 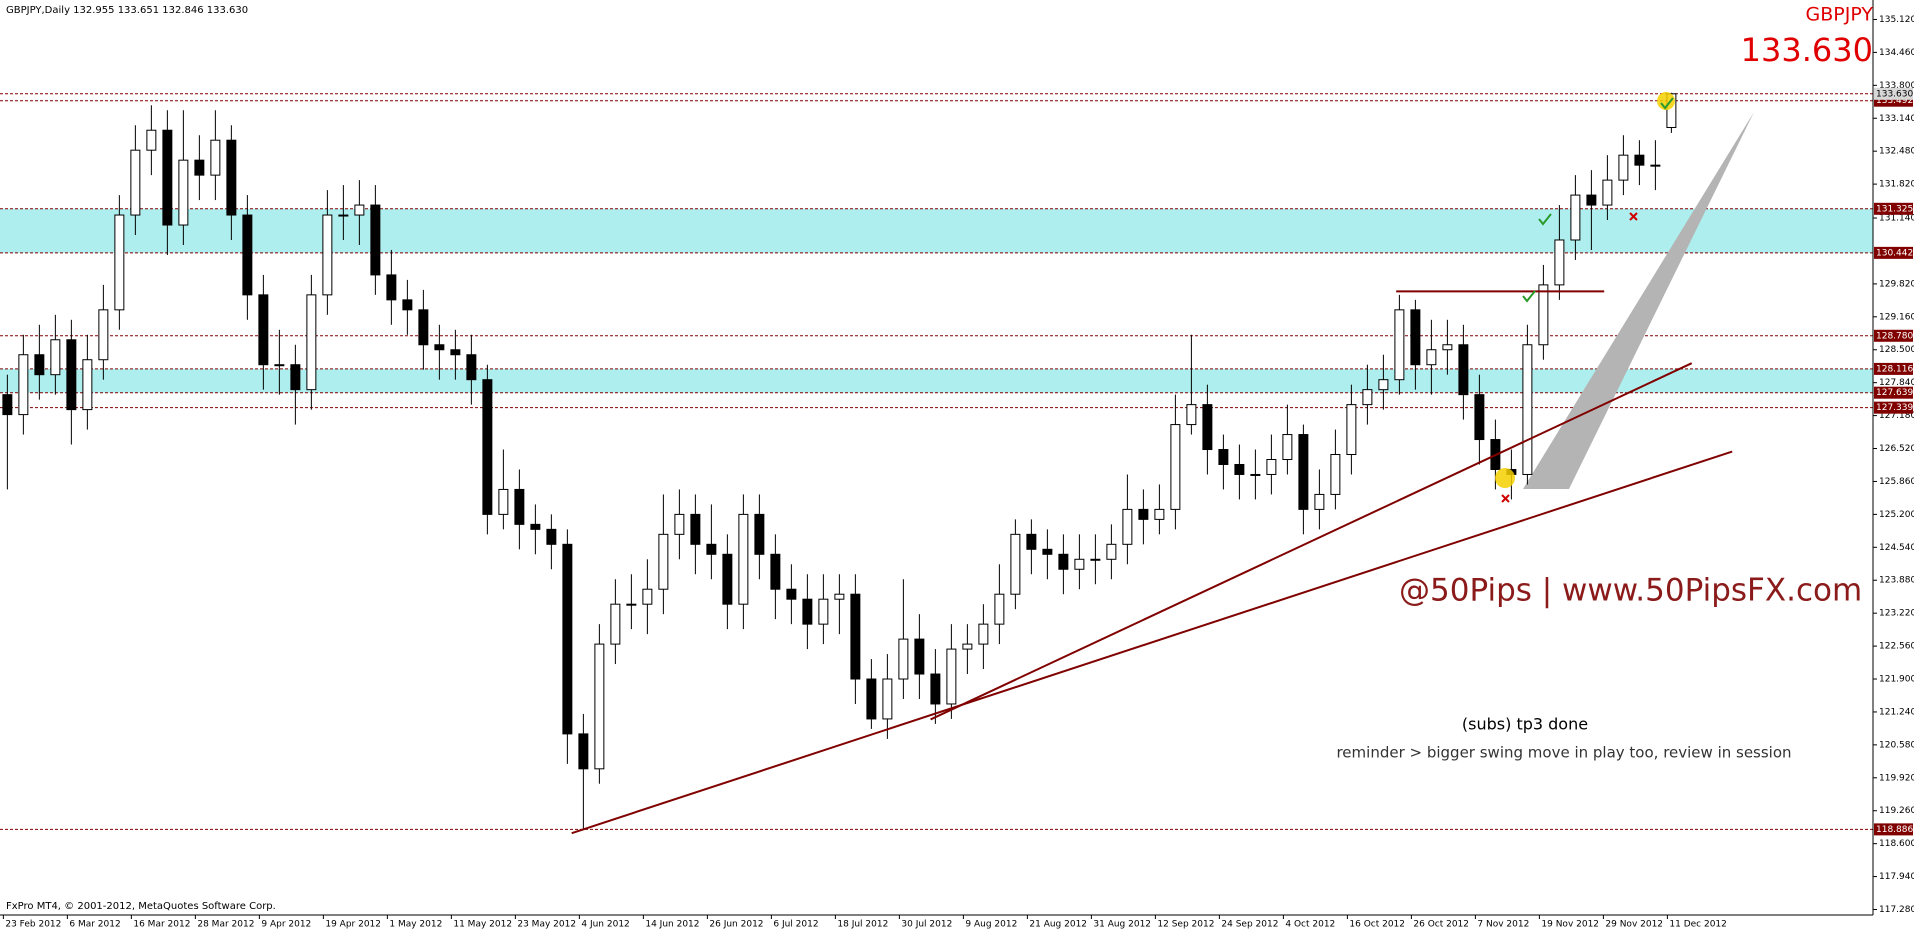 I want to click on x-tick-label: 16 Mar 2012, so click(x=161, y=925).